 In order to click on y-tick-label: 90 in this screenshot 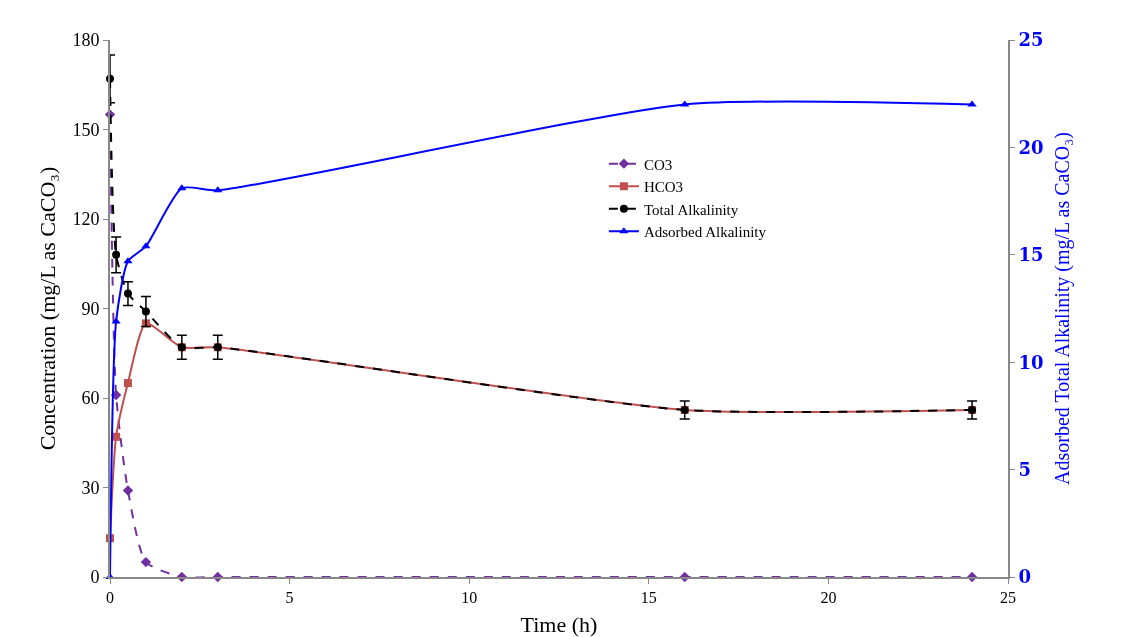, I will do `click(90, 308)`.